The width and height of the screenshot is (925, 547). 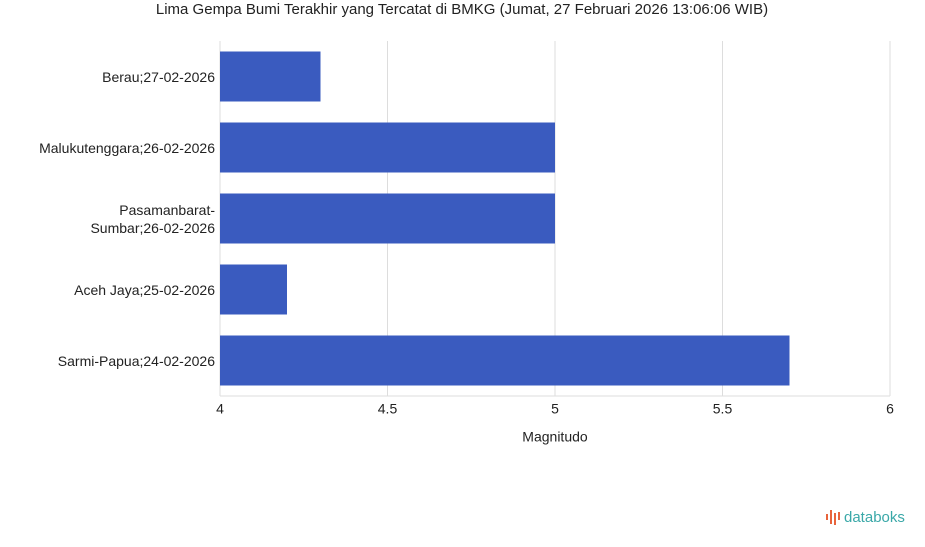 I want to click on y-tick-label: Sarmi-Papua;24-02-2026, so click(x=136, y=360).